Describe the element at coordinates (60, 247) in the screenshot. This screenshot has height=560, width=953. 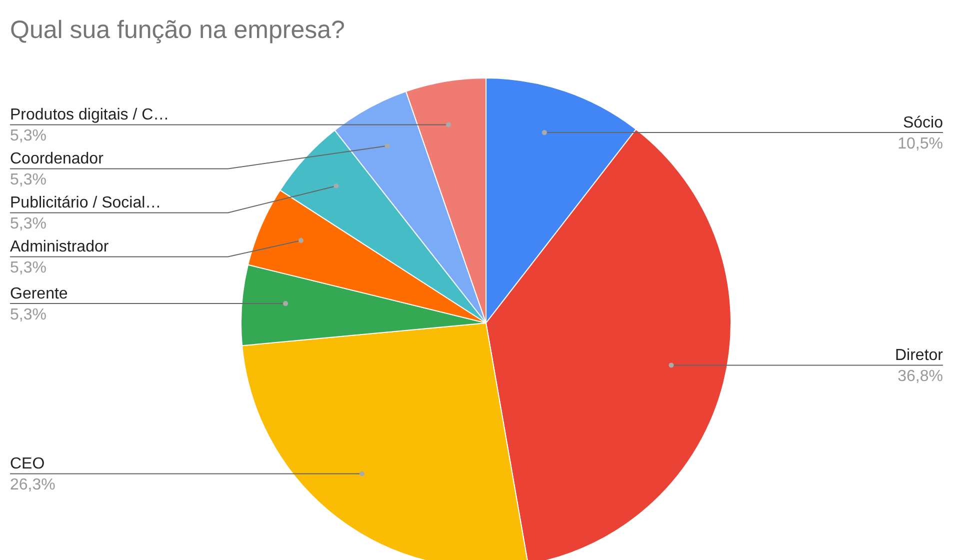
I see `slice-label: Administrador` at that location.